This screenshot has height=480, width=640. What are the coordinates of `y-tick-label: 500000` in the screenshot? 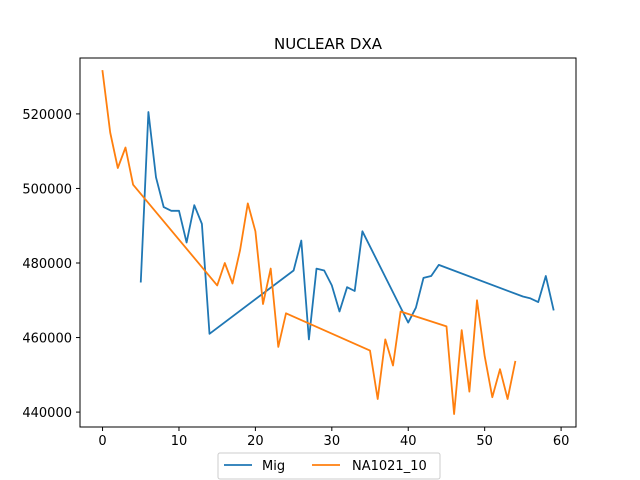 It's located at (47, 189).